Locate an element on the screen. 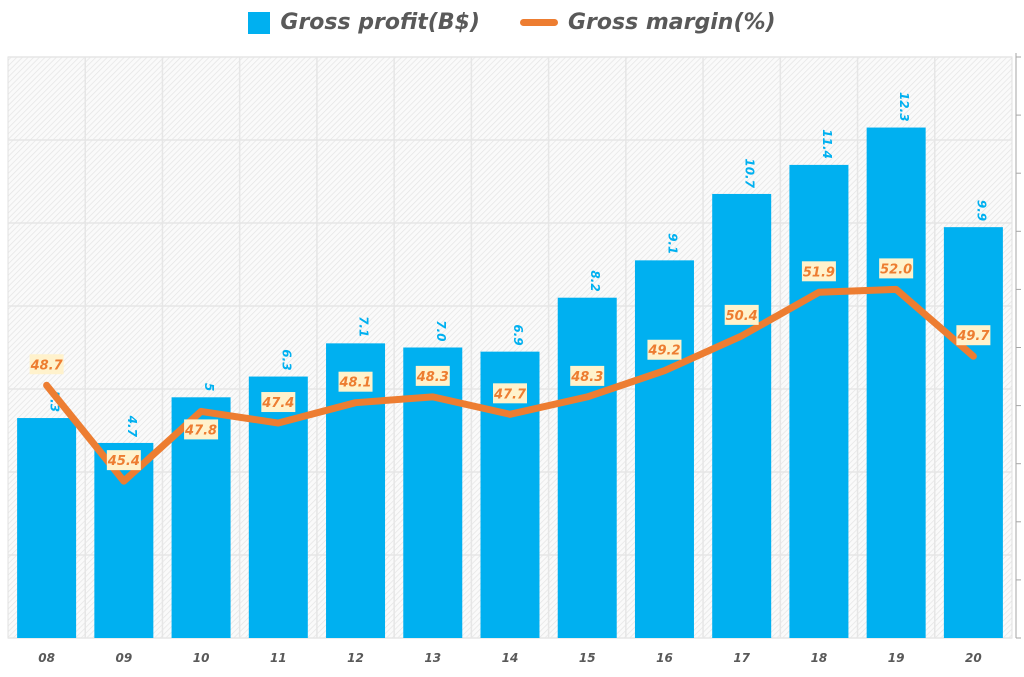 Image resolution: width=1024 pixels, height=677 pixels. bar-label: 9.9 is located at coordinates (981, 210).